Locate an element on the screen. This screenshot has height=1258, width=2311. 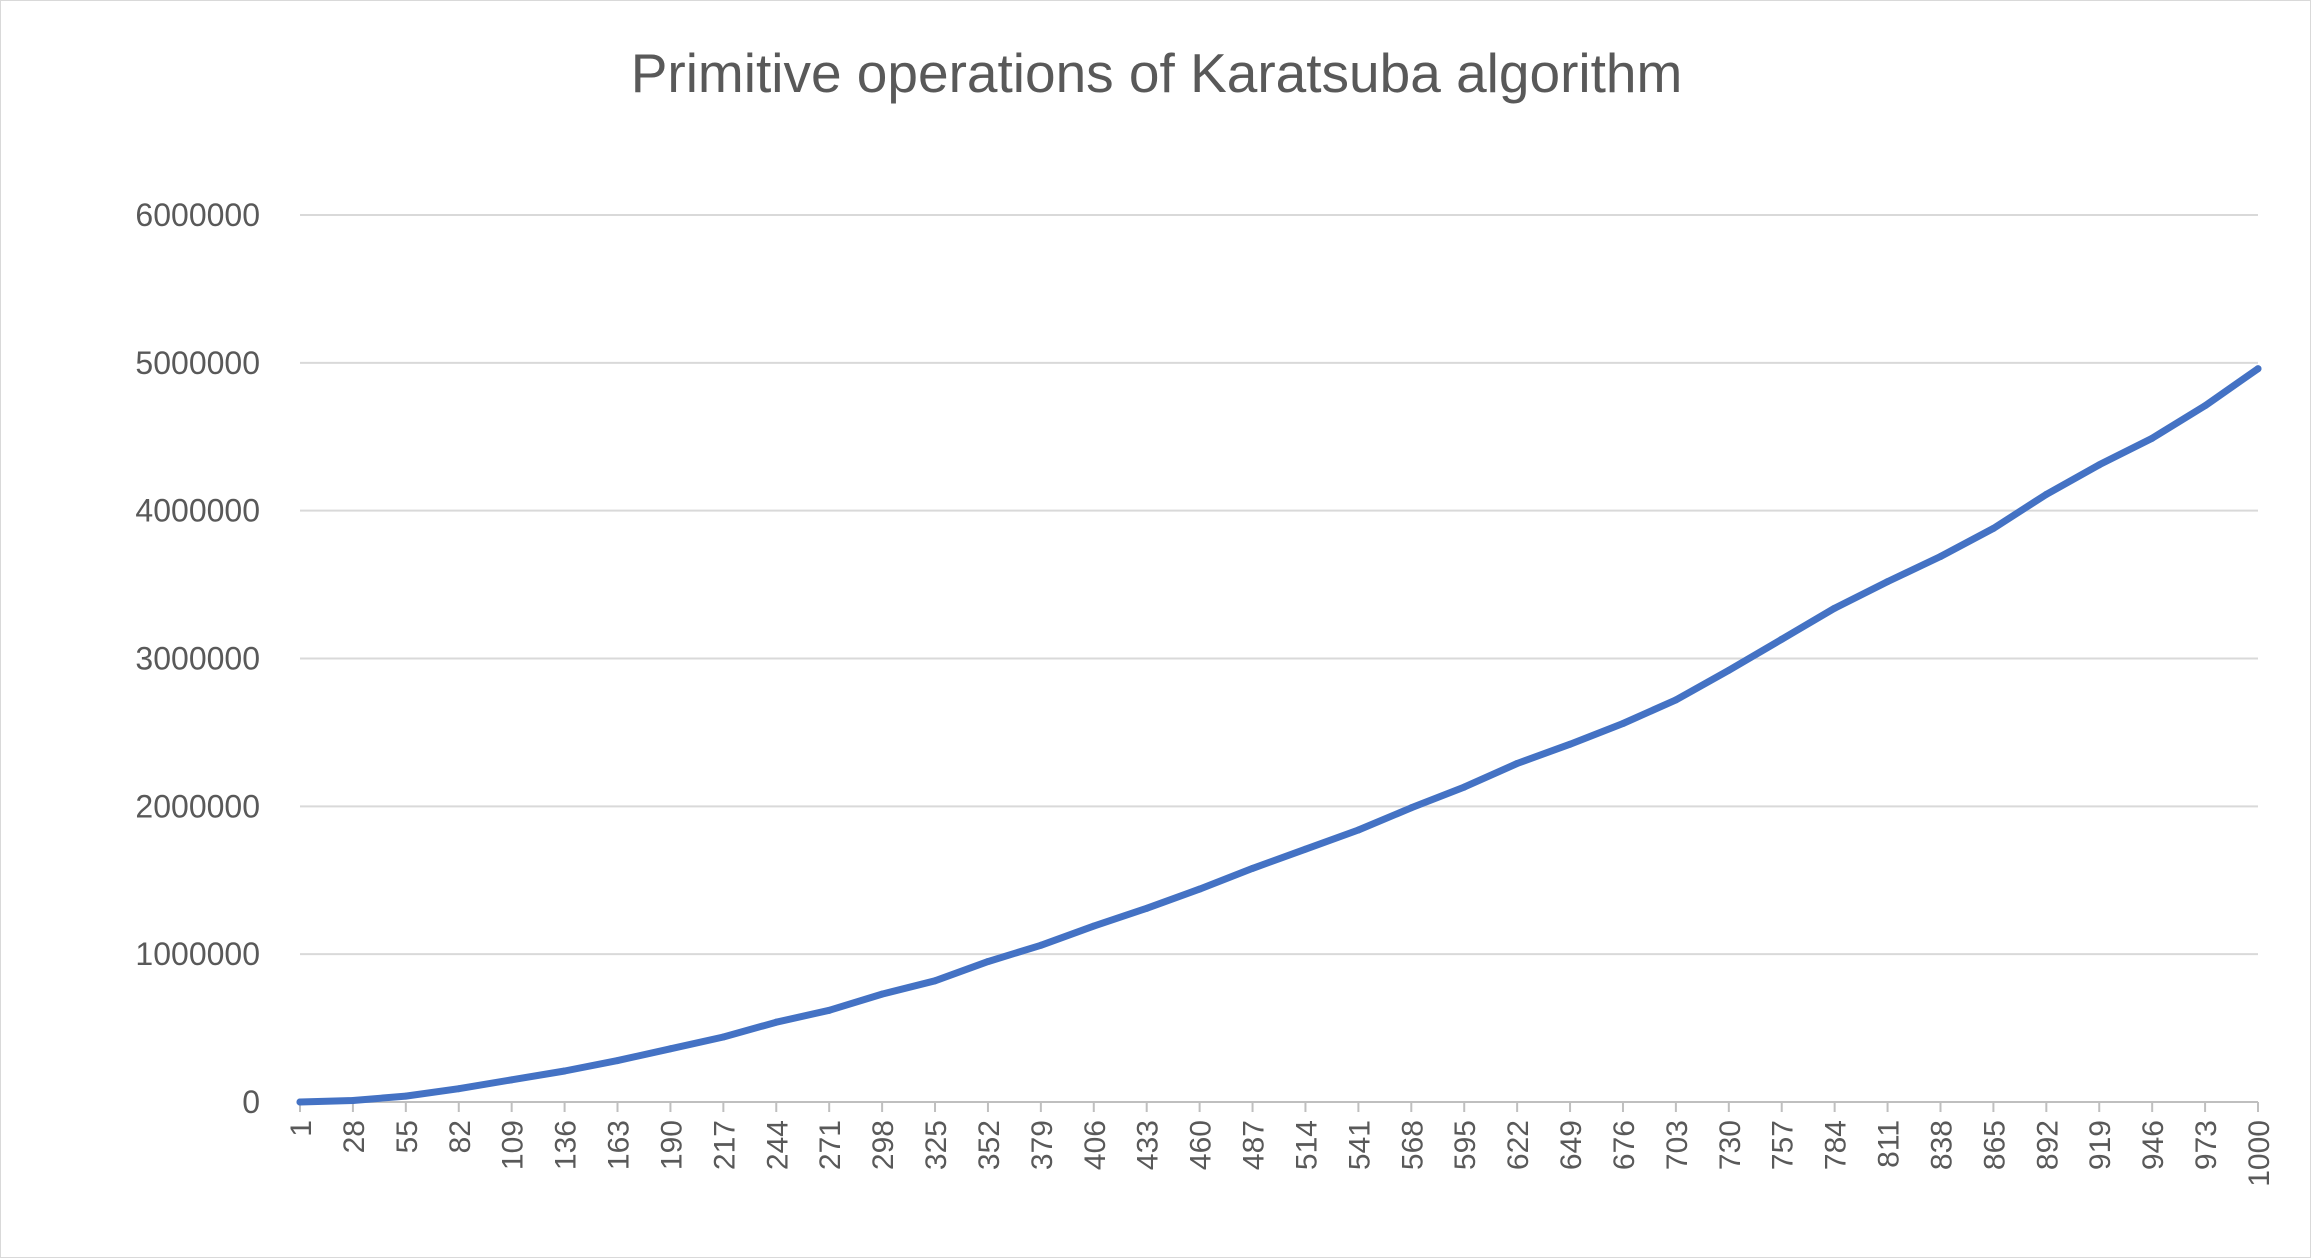
x-tick-label: 568 is located at coordinates (1412, 1145).